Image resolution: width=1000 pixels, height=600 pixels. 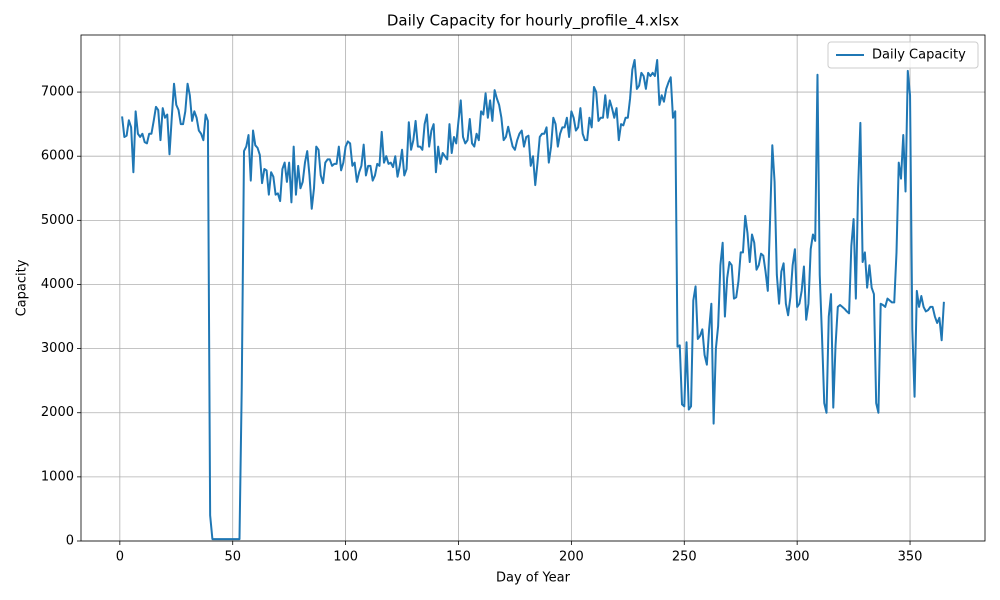 What do you see at coordinates (458, 557) in the screenshot?
I see `x-tick-label: 150` at bounding box center [458, 557].